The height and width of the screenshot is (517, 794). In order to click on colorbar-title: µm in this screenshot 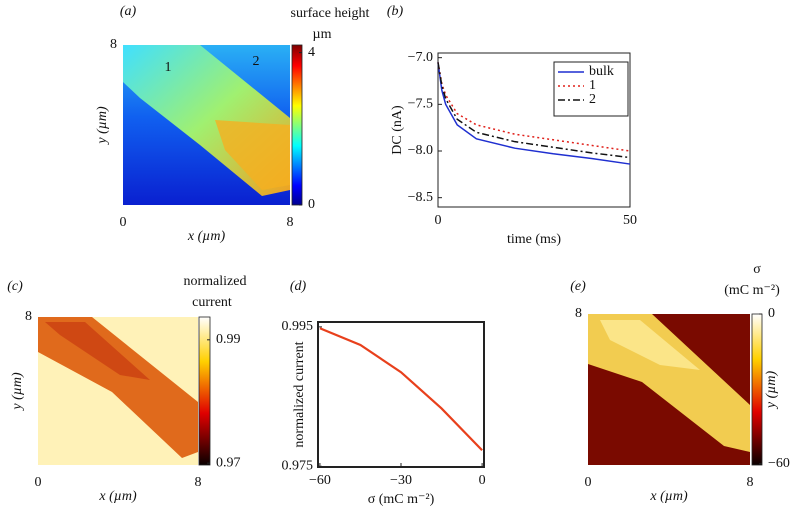, I will do `click(322, 34)`.